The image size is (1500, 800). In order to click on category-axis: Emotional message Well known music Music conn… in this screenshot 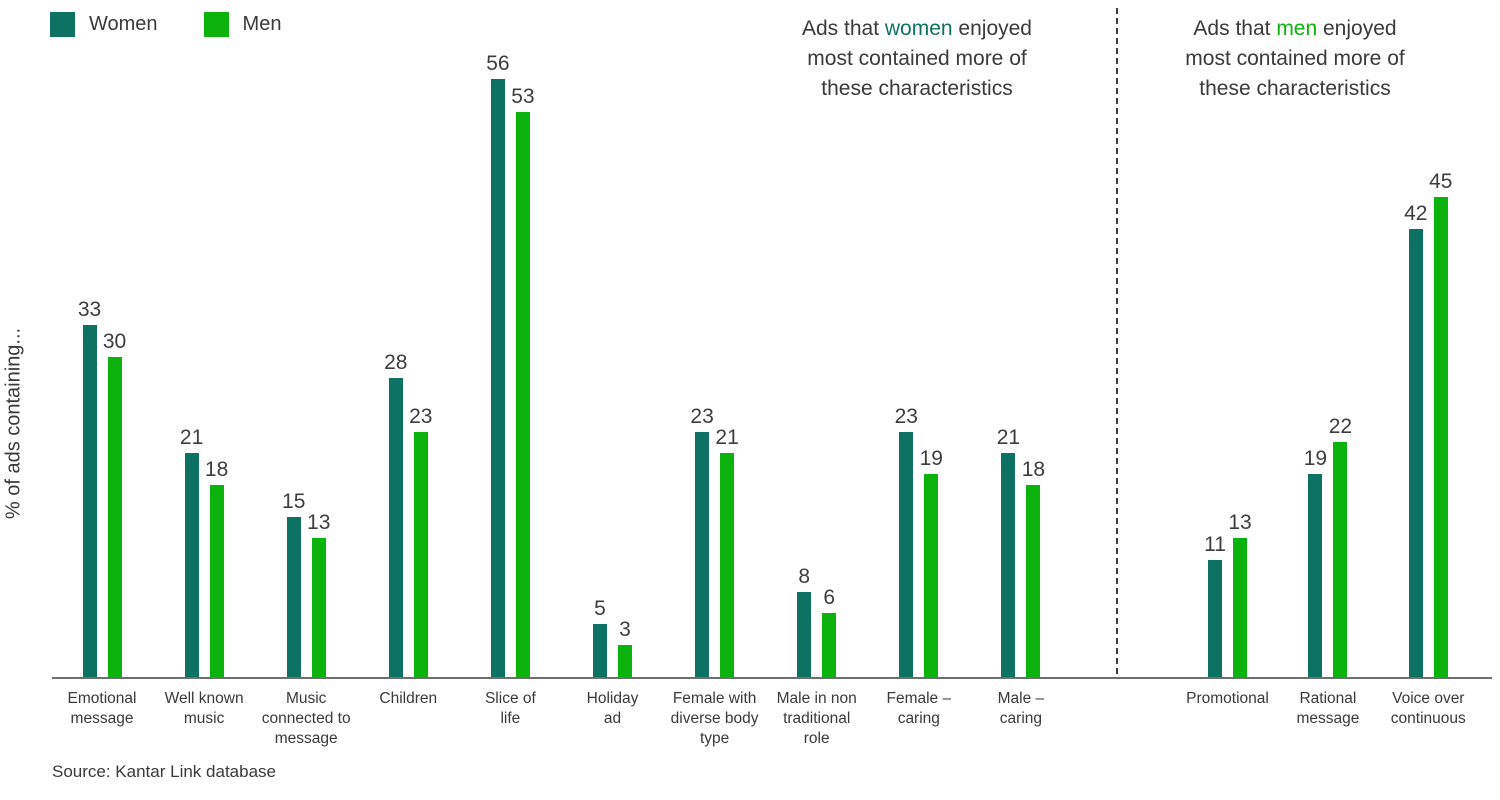, I will do `click(772, 724)`.